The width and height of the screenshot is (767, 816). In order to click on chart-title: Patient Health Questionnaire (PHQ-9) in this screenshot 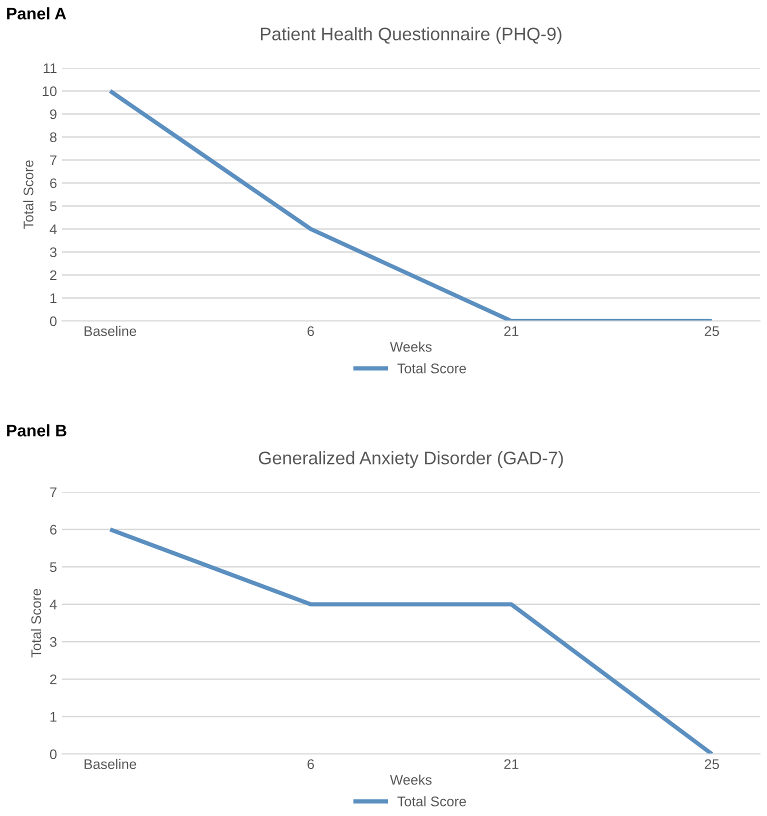, I will do `click(411, 35)`.